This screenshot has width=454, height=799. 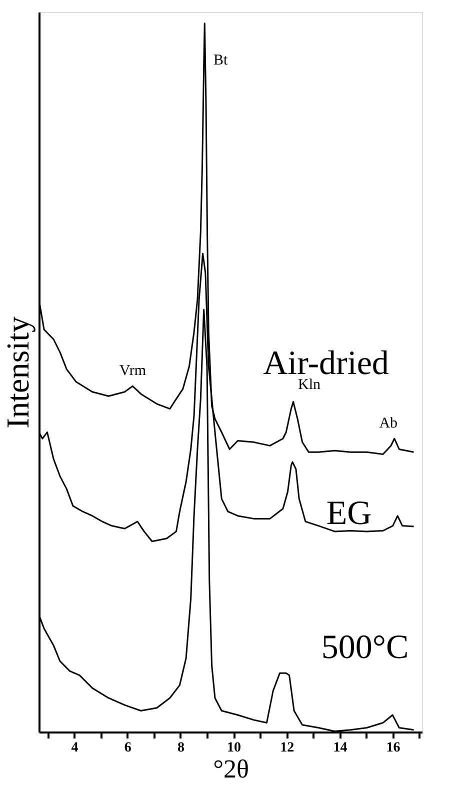 I want to click on x-tick-label: 12, so click(x=287, y=748).